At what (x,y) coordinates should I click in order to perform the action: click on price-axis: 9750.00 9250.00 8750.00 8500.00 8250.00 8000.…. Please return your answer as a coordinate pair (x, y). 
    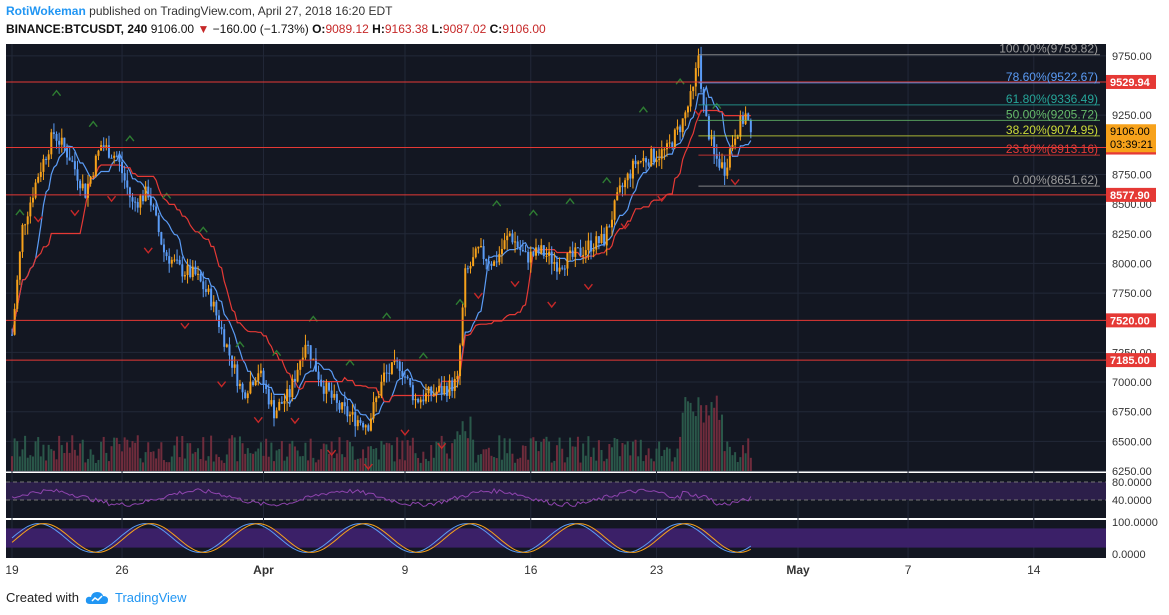
    Looking at the image, I should click on (1132, 306).